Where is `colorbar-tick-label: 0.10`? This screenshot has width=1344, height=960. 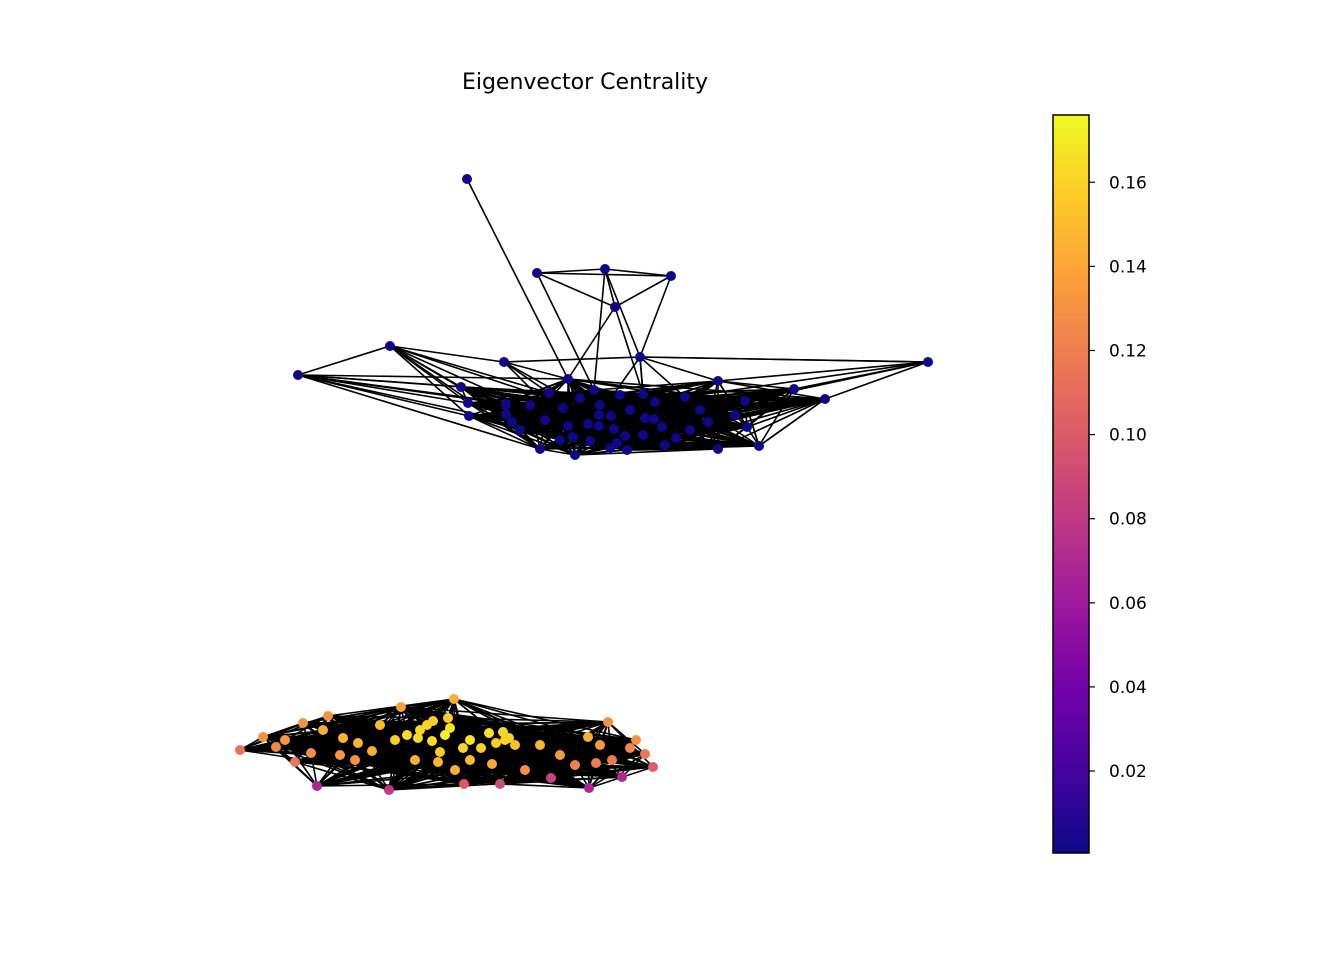
colorbar-tick-label: 0.10 is located at coordinates (1128, 436).